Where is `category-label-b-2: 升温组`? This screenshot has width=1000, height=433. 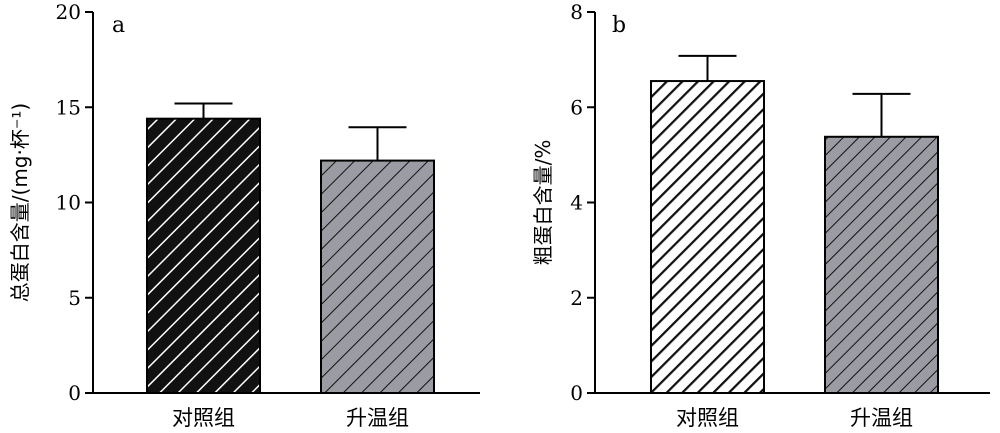 category-label-b-2: 升温组 is located at coordinates (881, 418).